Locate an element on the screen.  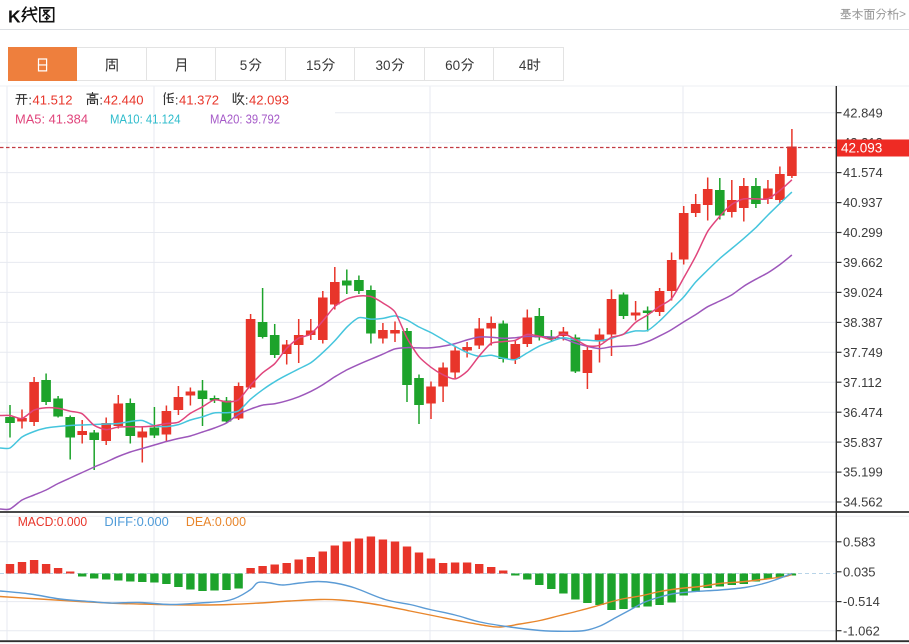
svg-text: 5 is located at coordinates (244, 65).